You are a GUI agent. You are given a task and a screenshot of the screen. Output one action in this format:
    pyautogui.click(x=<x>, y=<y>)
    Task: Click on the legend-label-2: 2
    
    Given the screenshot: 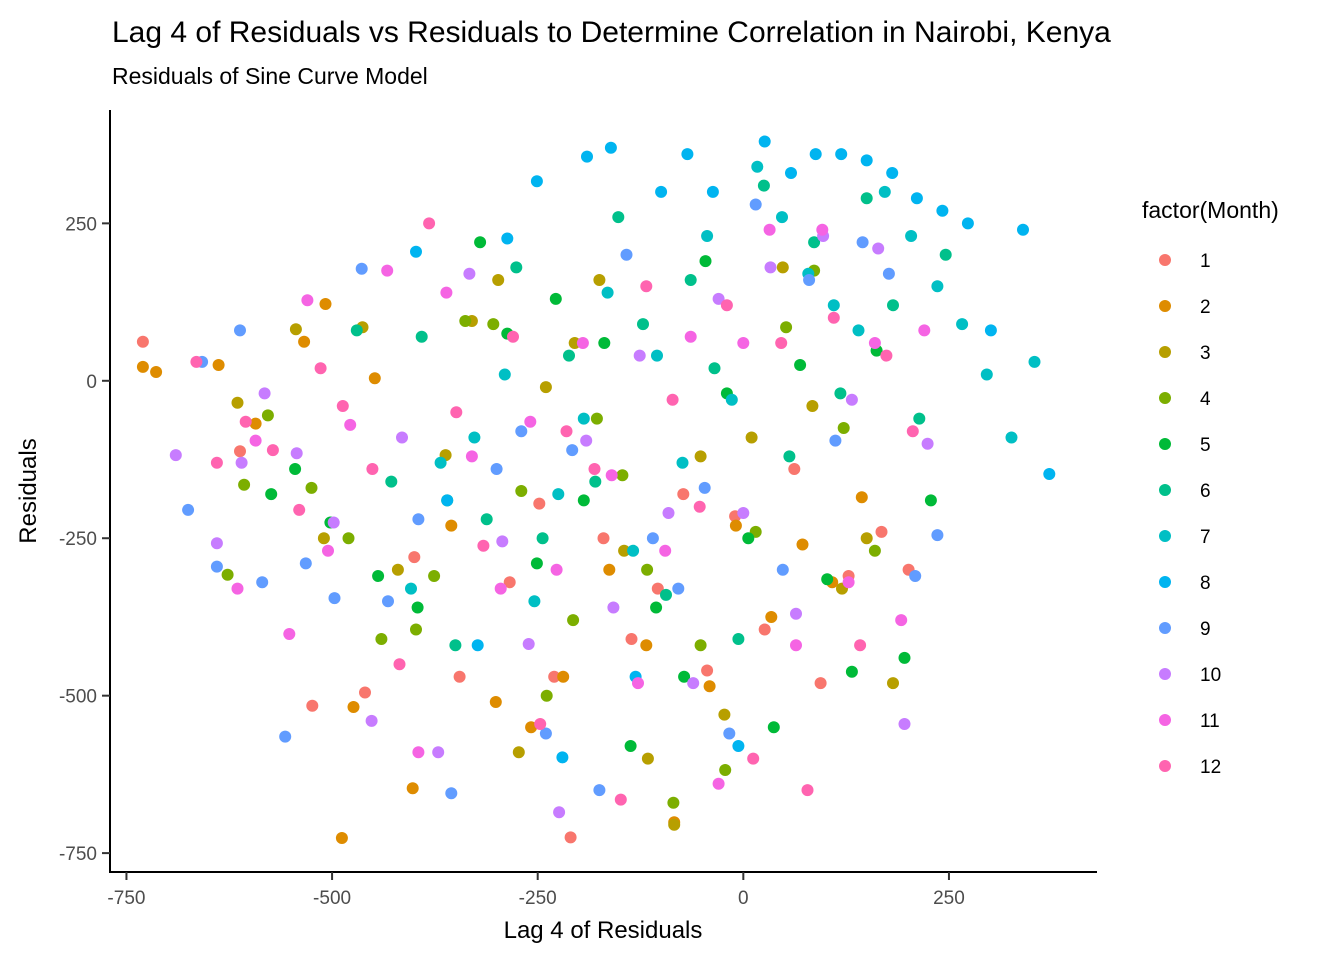 What is the action you would take?
    pyautogui.click(x=1205, y=307)
    